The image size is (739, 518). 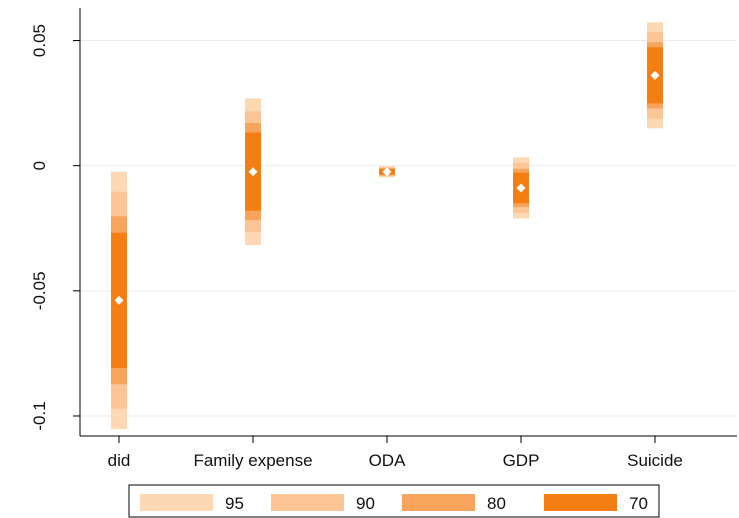 I want to click on x-tick-label: ODA, so click(x=388, y=460).